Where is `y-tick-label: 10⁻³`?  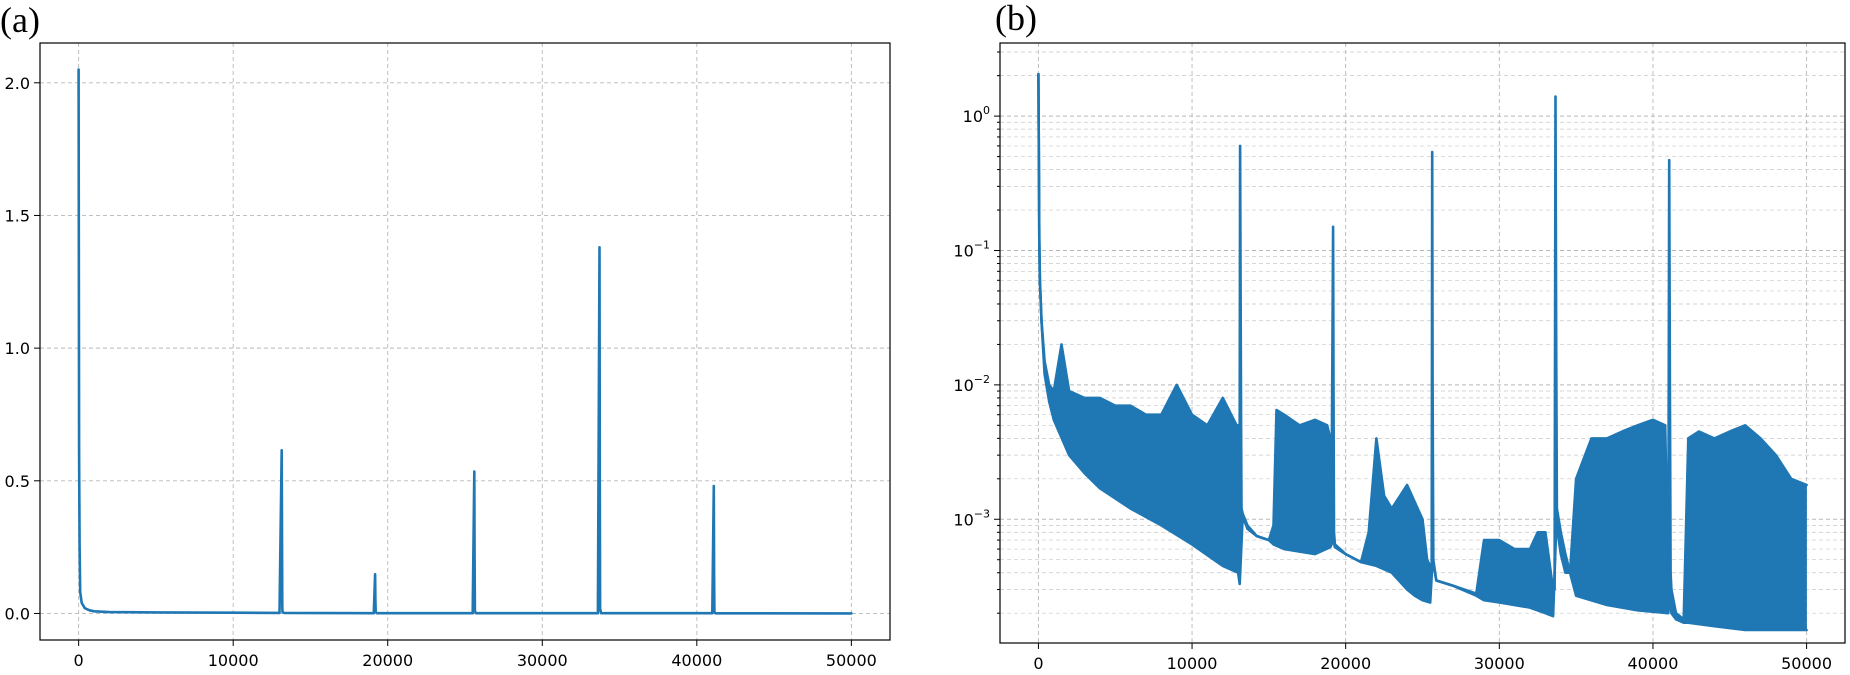
y-tick-label: 10⁻³ is located at coordinates (971, 518).